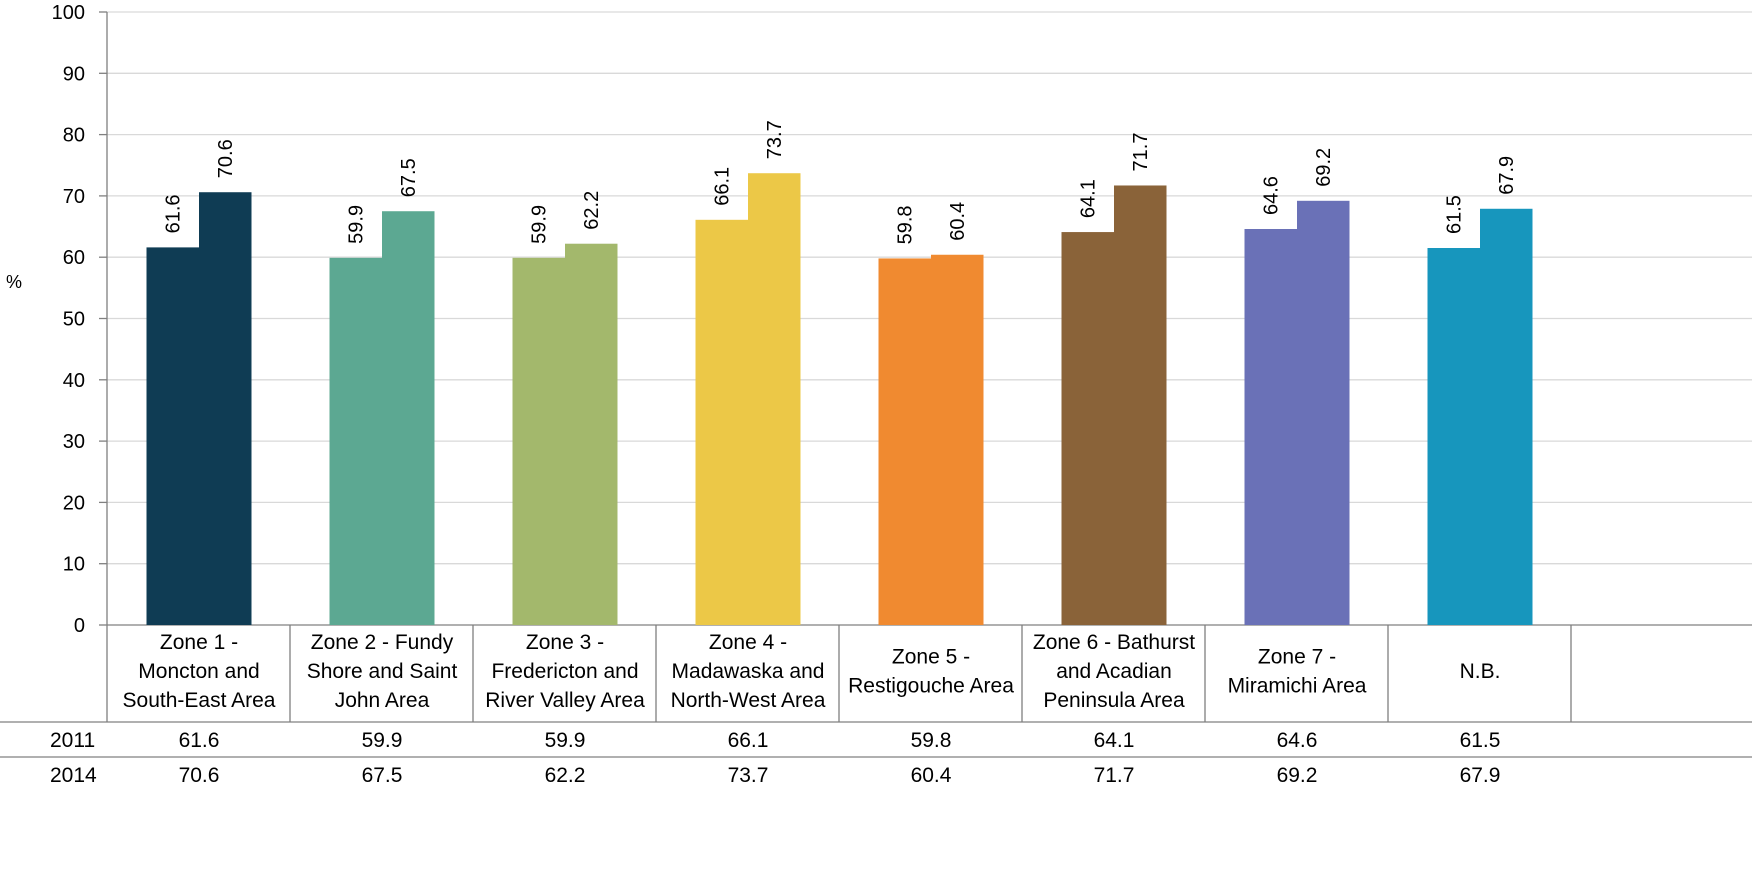  I want to click on y-tick-label: 70, so click(74, 197).